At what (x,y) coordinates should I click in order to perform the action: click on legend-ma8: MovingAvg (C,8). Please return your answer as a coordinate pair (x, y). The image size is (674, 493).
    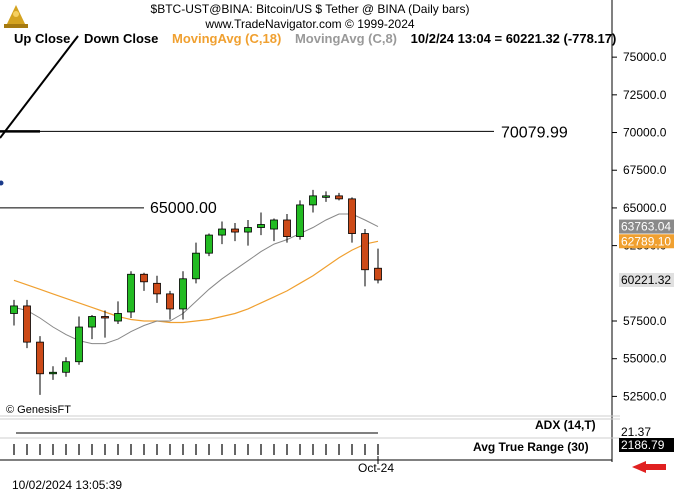
    Looking at the image, I should click on (346, 38).